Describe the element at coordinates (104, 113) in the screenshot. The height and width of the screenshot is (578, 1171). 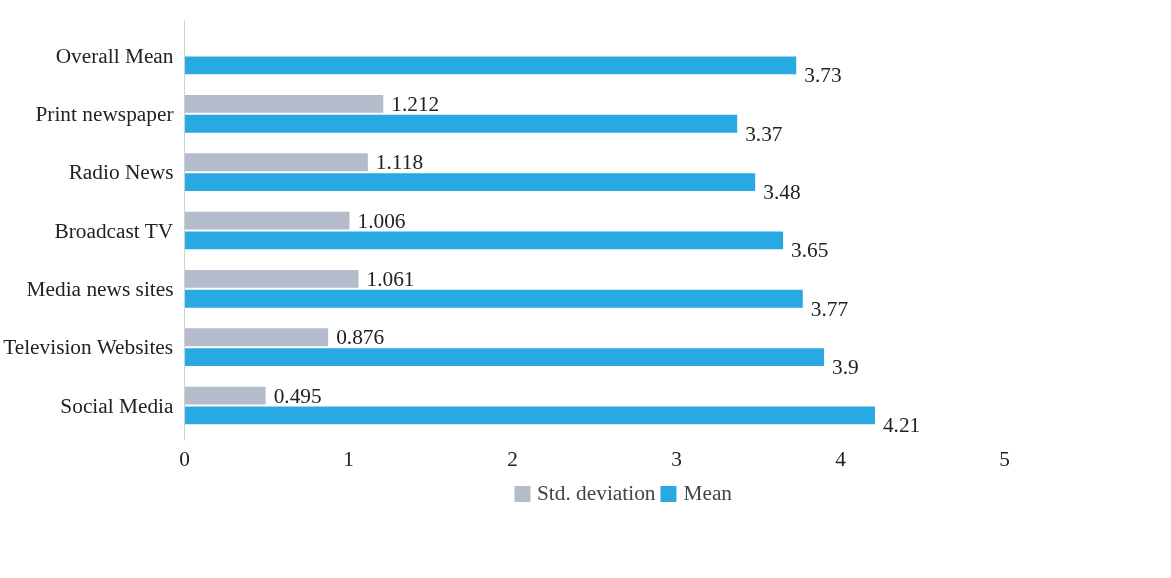
I see `y-tick-label: Print newspaper` at that location.